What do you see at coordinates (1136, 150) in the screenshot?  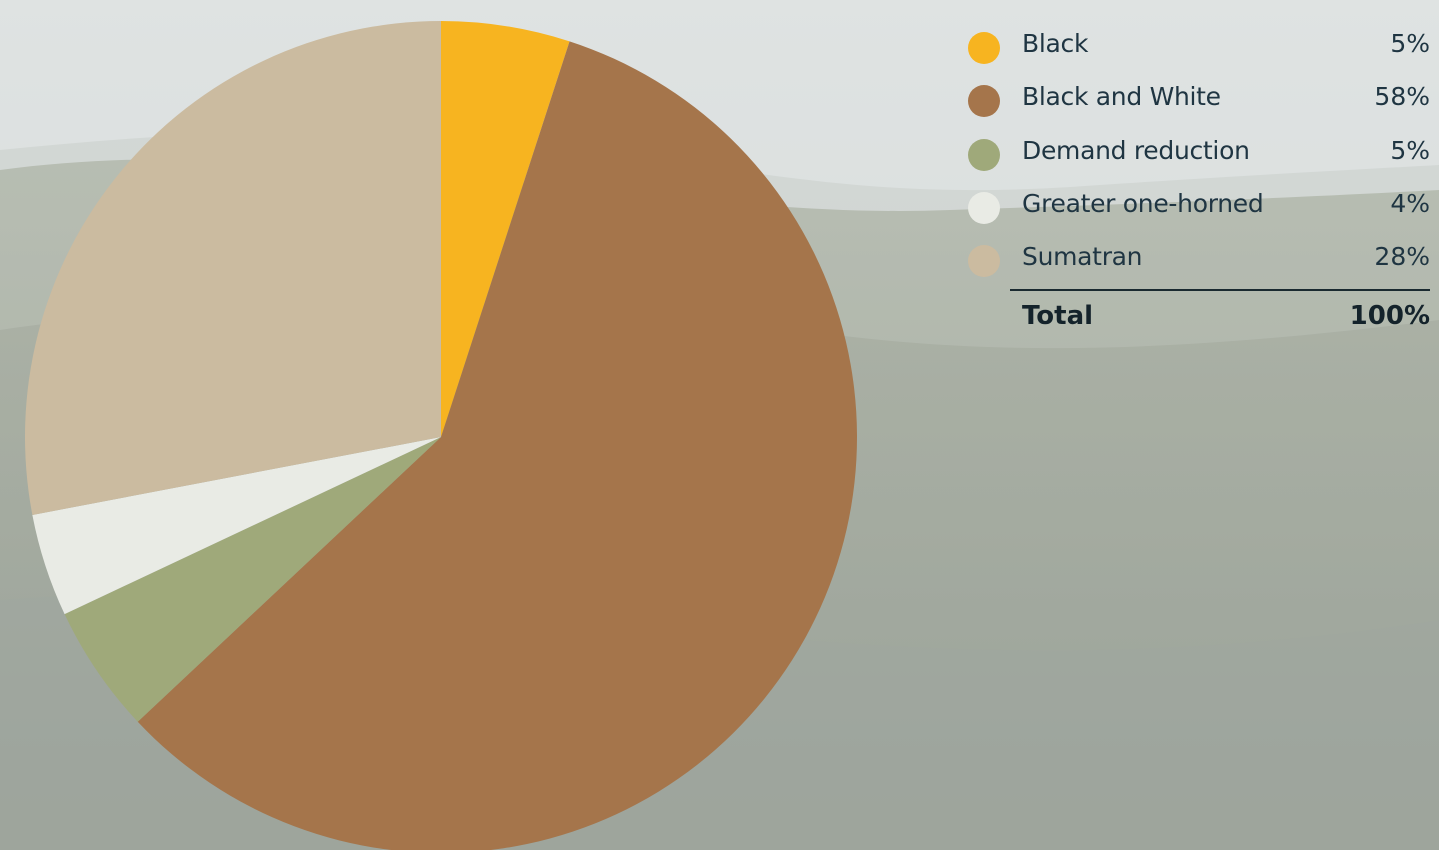 I see `legend-label: Demand reduction` at bounding box center [1136, 150].